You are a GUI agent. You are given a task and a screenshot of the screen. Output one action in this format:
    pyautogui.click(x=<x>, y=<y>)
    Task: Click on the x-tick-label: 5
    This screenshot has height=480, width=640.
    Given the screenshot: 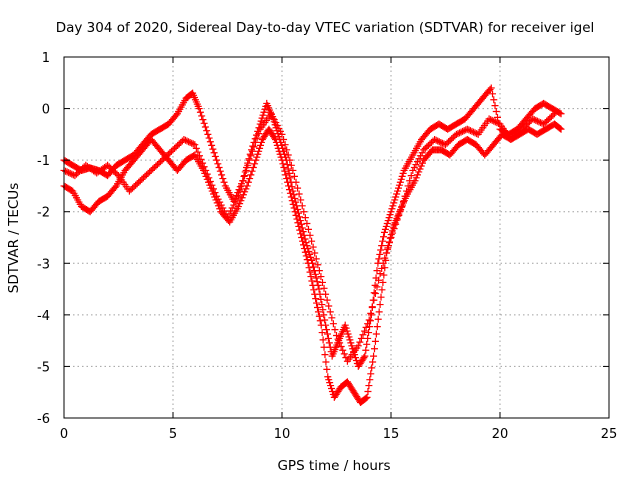 What is the action you would take?
    pyautogui.click(x=173, y=434)
    